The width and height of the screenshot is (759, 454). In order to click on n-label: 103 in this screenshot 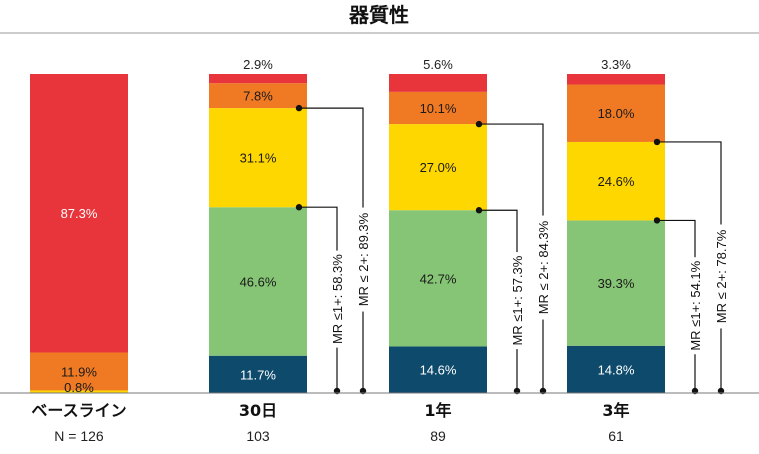, I will do `click(258, 436)`.